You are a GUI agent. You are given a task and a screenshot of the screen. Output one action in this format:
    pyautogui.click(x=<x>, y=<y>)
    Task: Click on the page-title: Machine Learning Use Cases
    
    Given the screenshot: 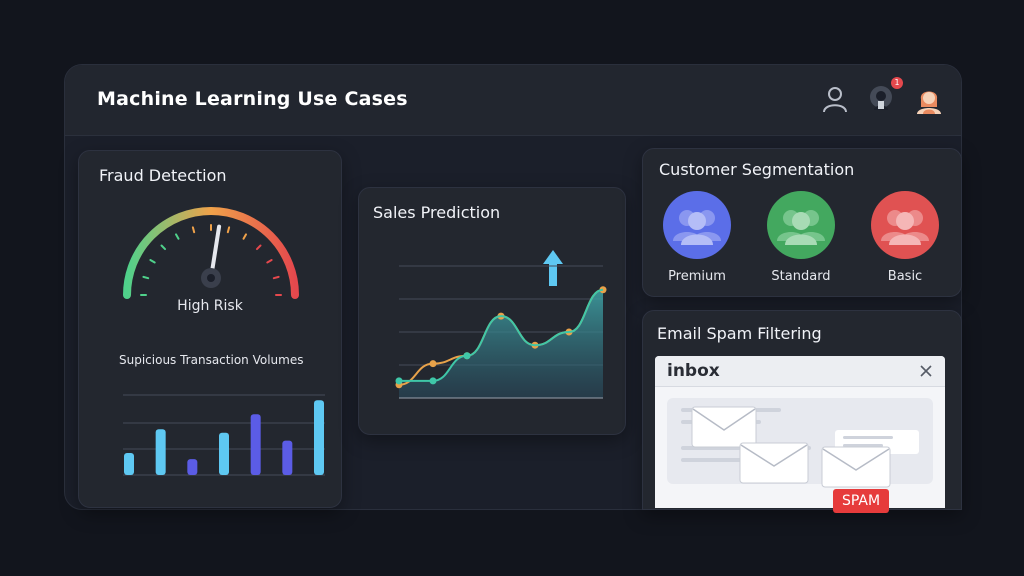 What is the action you would take?
    pyautogui.click(x=252, y=99)
    